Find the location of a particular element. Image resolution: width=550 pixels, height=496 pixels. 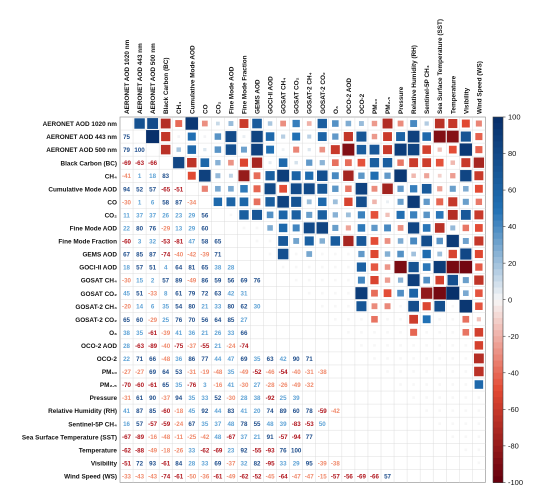

cell-value: 77 is located at coordinates (204, 359).